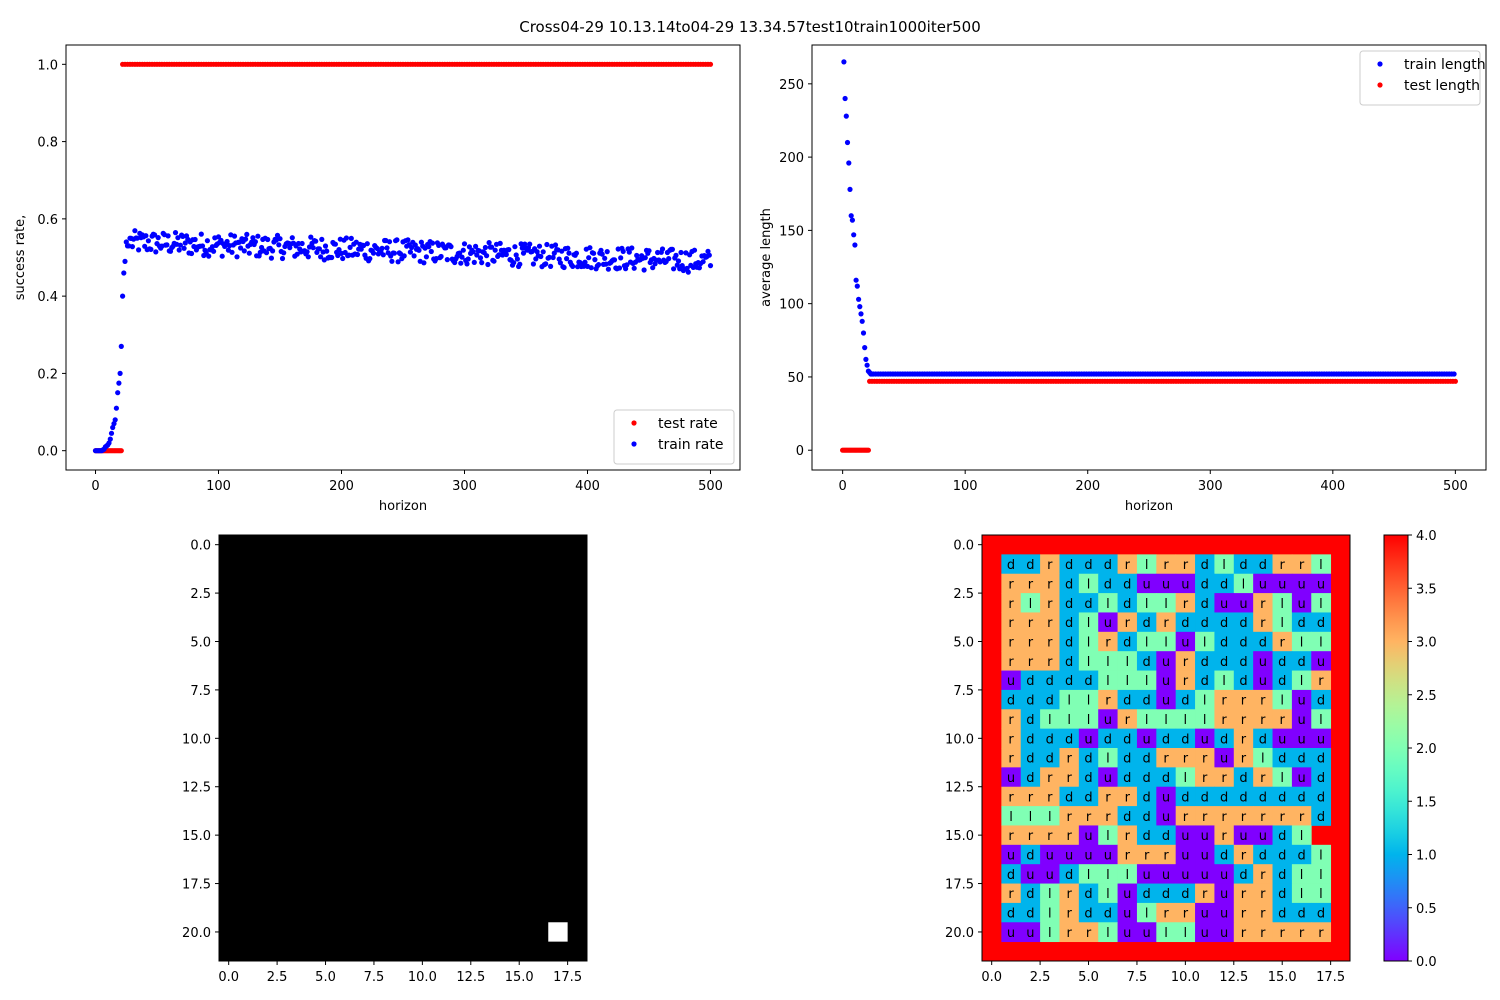 This screenshot has width=1500, height=1000. What do you see at coordinates (791, 85) in the screenshot?
I see `length-y-tick-label: 250` at bounding box center [791, 85].